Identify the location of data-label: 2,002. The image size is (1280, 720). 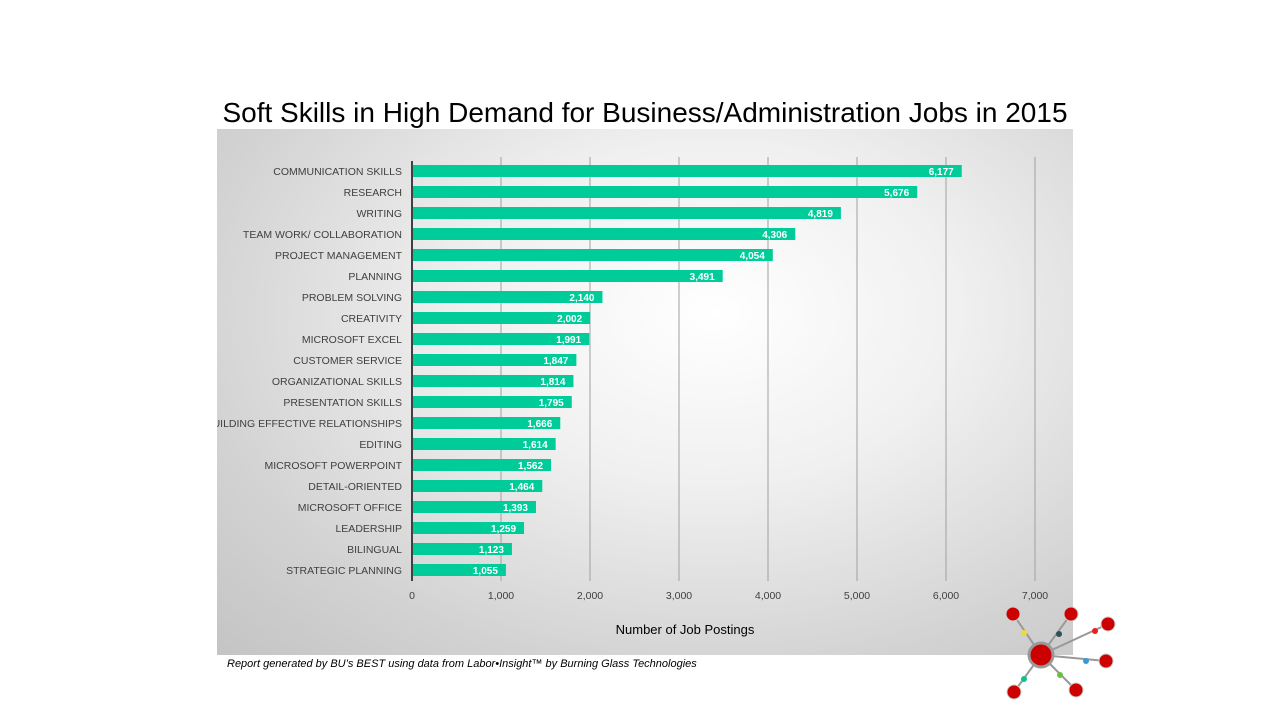
(569, 319).